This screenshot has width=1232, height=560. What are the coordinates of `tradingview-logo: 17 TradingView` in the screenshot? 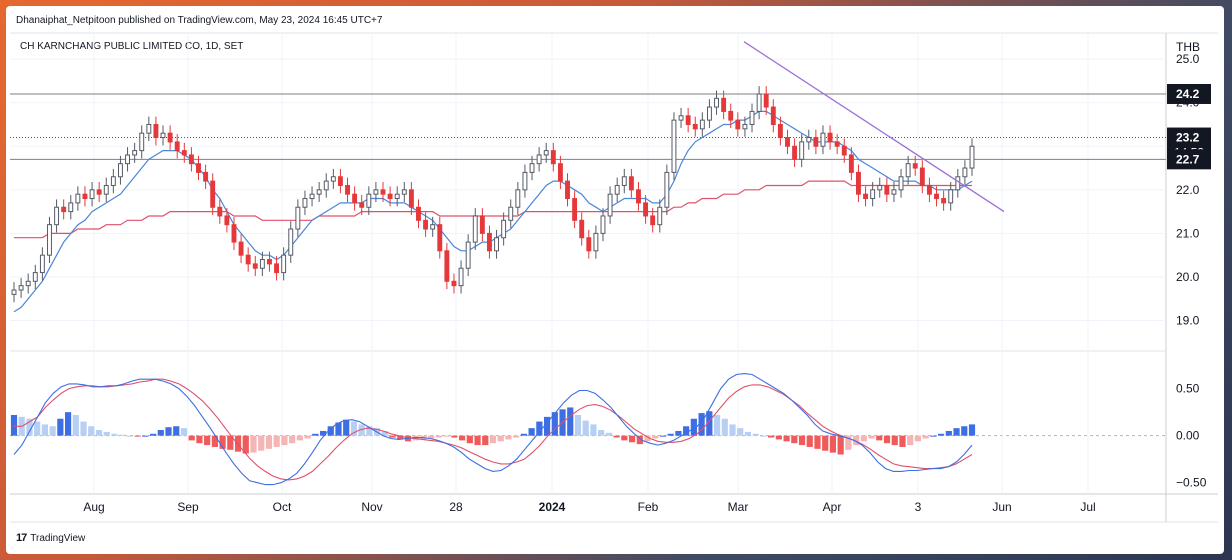 It's located at (50, 538).